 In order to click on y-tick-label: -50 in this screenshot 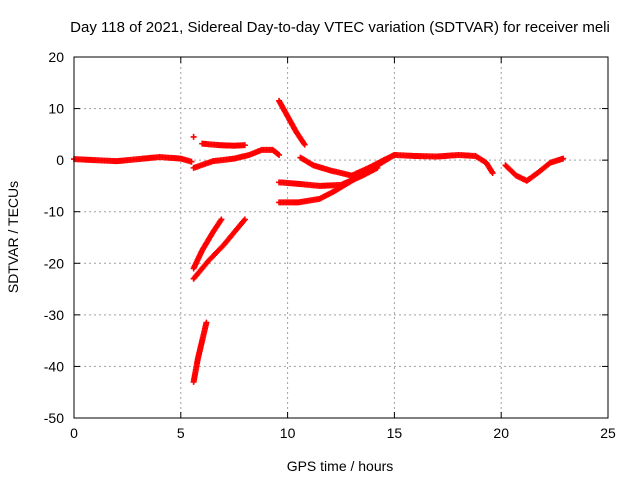, I will do `click(54, 418)`.